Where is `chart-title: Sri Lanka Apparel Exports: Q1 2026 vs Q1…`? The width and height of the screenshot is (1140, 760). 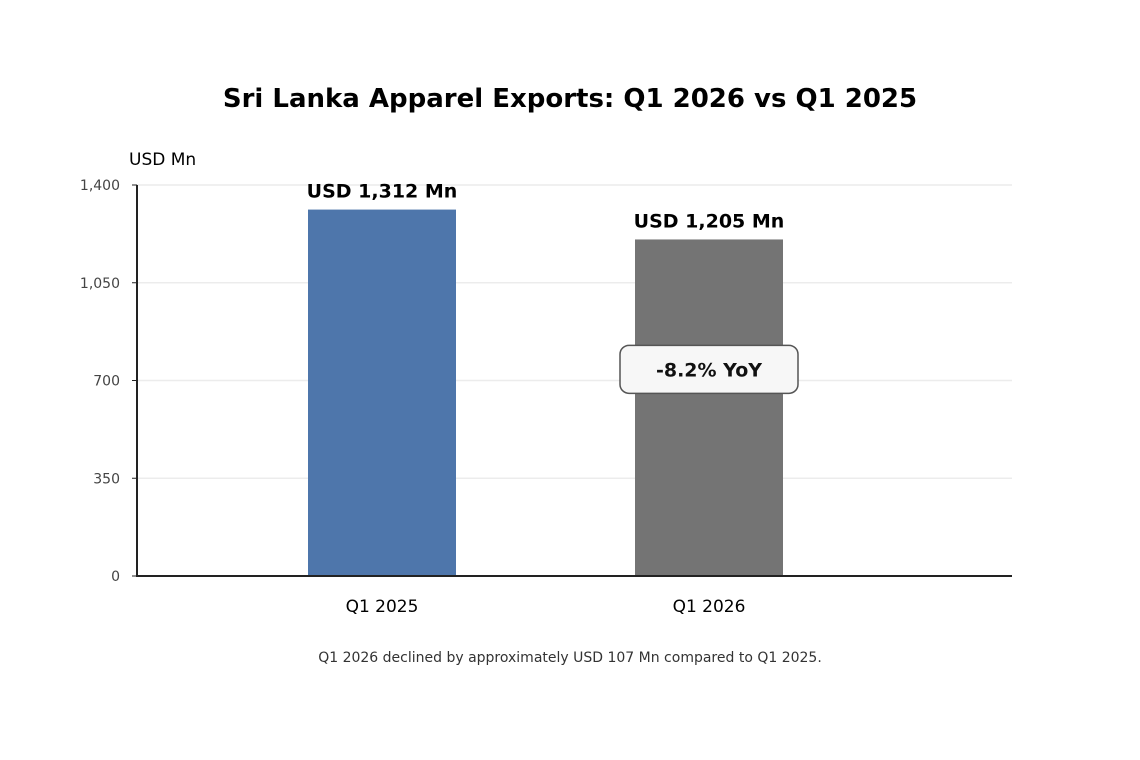
chart-title: Sri Lanka Apparel Exports: Q1 2026 vs Q1… is located at coordinates (570, 99).